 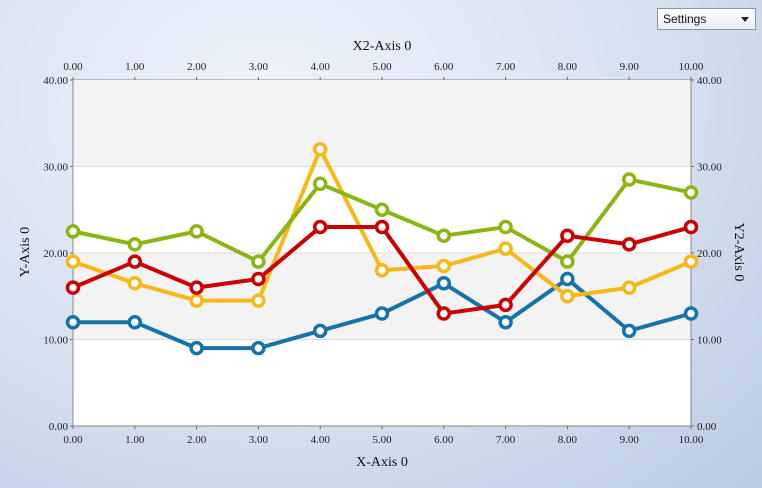 I want to click on x2-tick-label: 10.00, so click(x=691, y=67).